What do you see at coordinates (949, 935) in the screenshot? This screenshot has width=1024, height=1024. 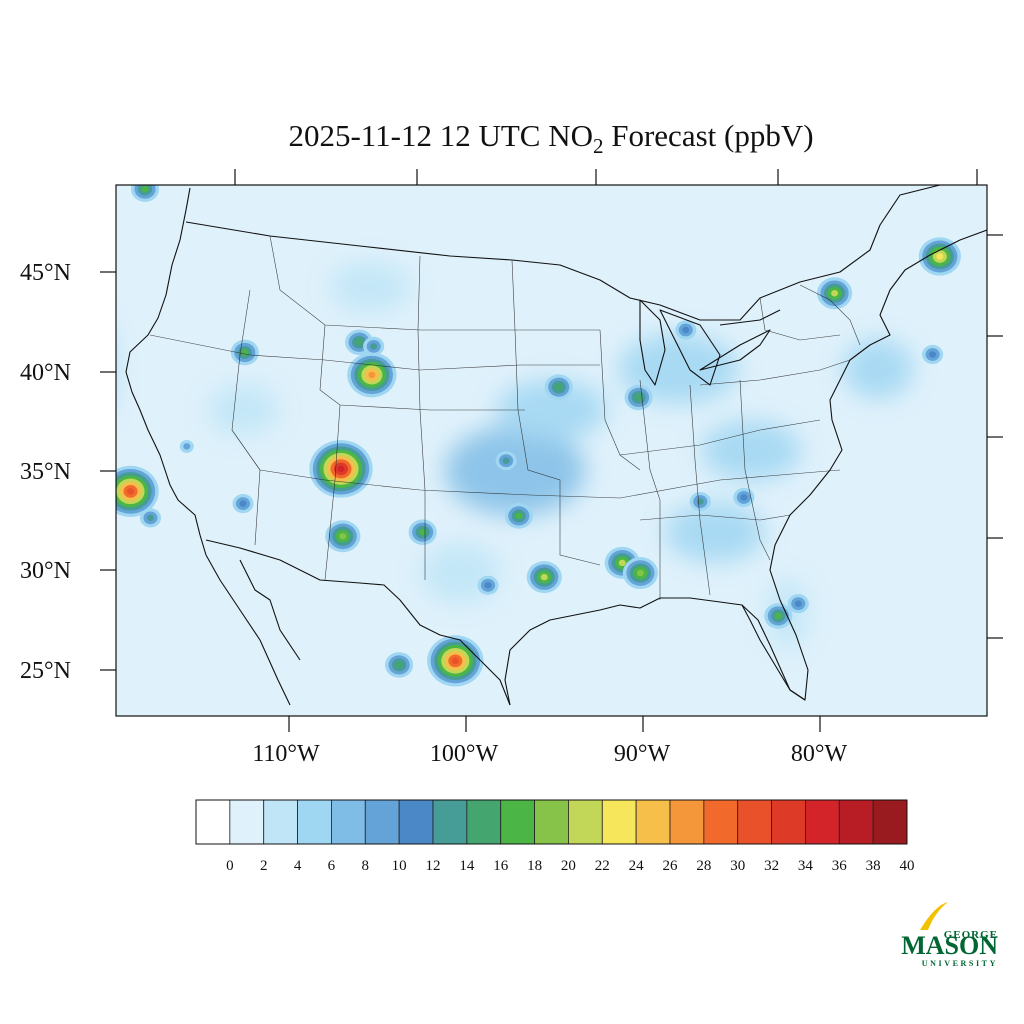 I see `george-mason-logo: GEORGE MASON UNIVERSITY` at bounding box center [949, 935].